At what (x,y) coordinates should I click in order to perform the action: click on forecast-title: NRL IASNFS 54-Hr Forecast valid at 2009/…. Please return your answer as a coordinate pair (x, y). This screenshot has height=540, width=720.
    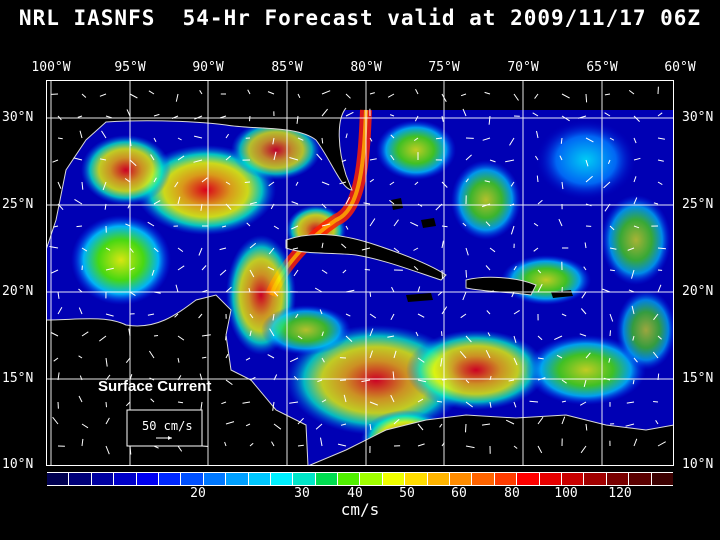
    Looking at the image, I should click on (360, 18).